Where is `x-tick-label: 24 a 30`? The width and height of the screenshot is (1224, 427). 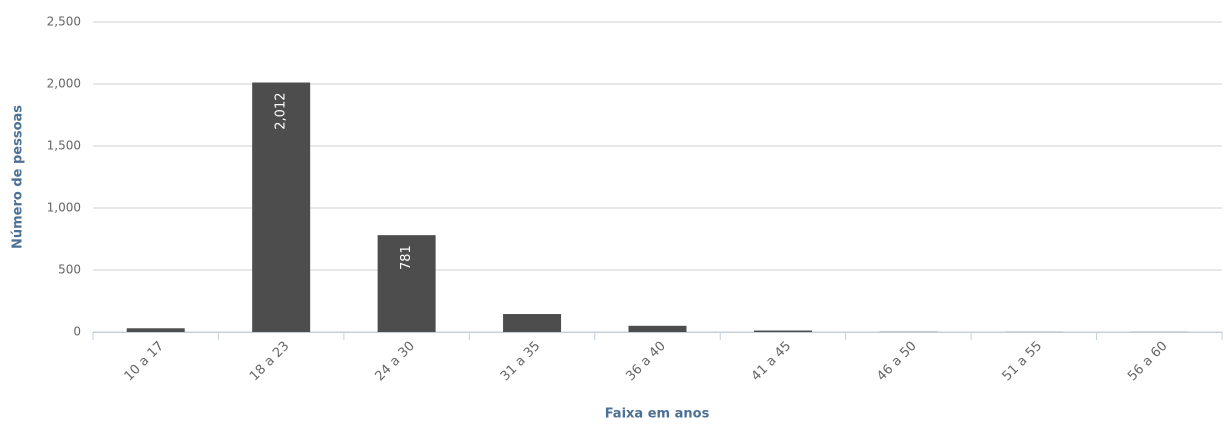 x-tick-label: 24 a 30 is located at coordinates (394, 361).